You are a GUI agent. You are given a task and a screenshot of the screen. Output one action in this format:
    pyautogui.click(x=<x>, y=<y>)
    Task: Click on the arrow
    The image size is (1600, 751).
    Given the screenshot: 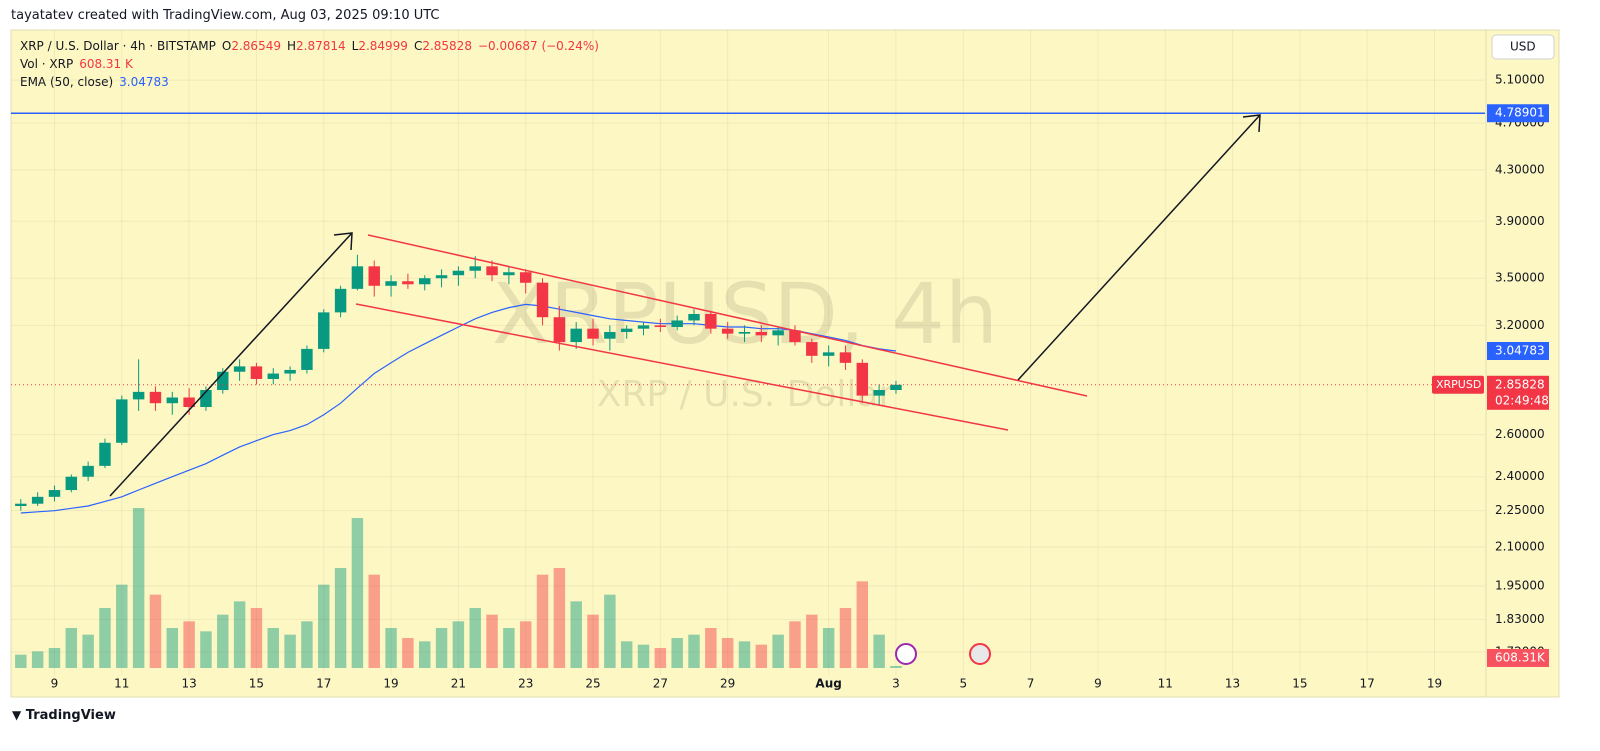 What is the action you would take?
    pyautogui.click(x=1139, y=247)
    